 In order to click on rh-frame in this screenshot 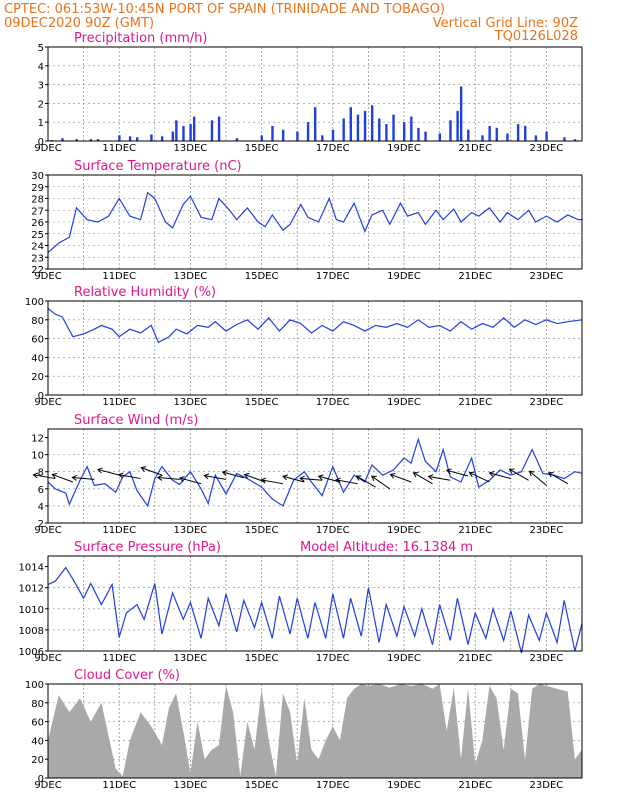, I will do `click(315, 348)`.